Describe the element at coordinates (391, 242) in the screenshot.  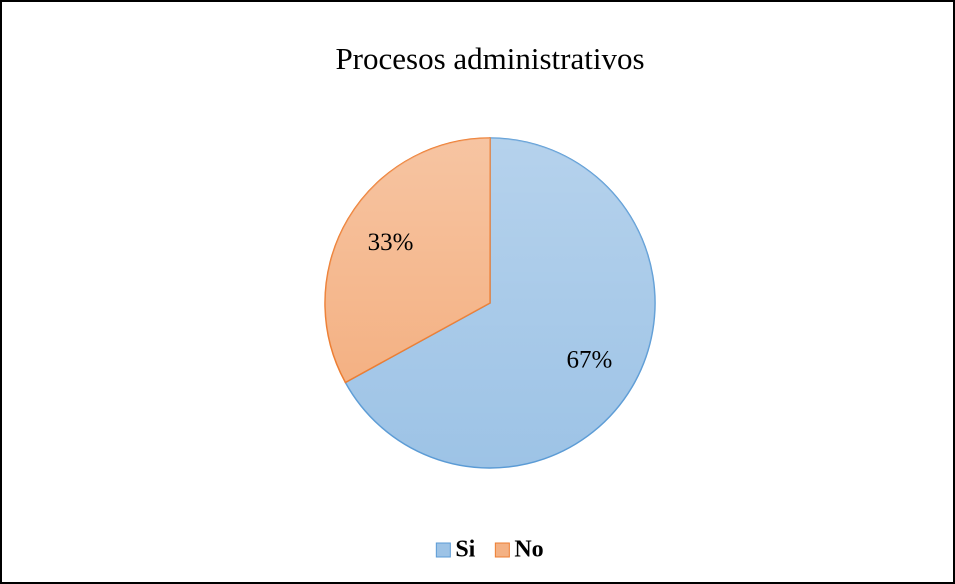
I see `data-label: 33%` at that location.